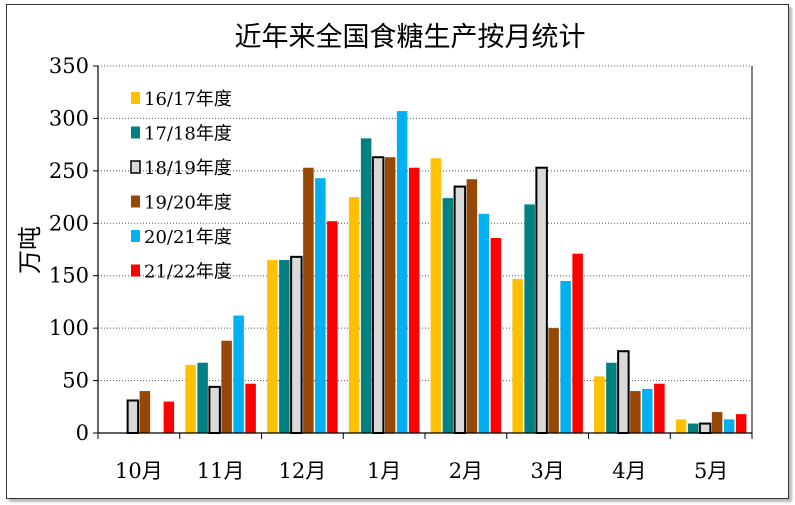 The width and height of the screenshot is (795, 505). I want to click on x-category-label: 10月, so click(139, 471).